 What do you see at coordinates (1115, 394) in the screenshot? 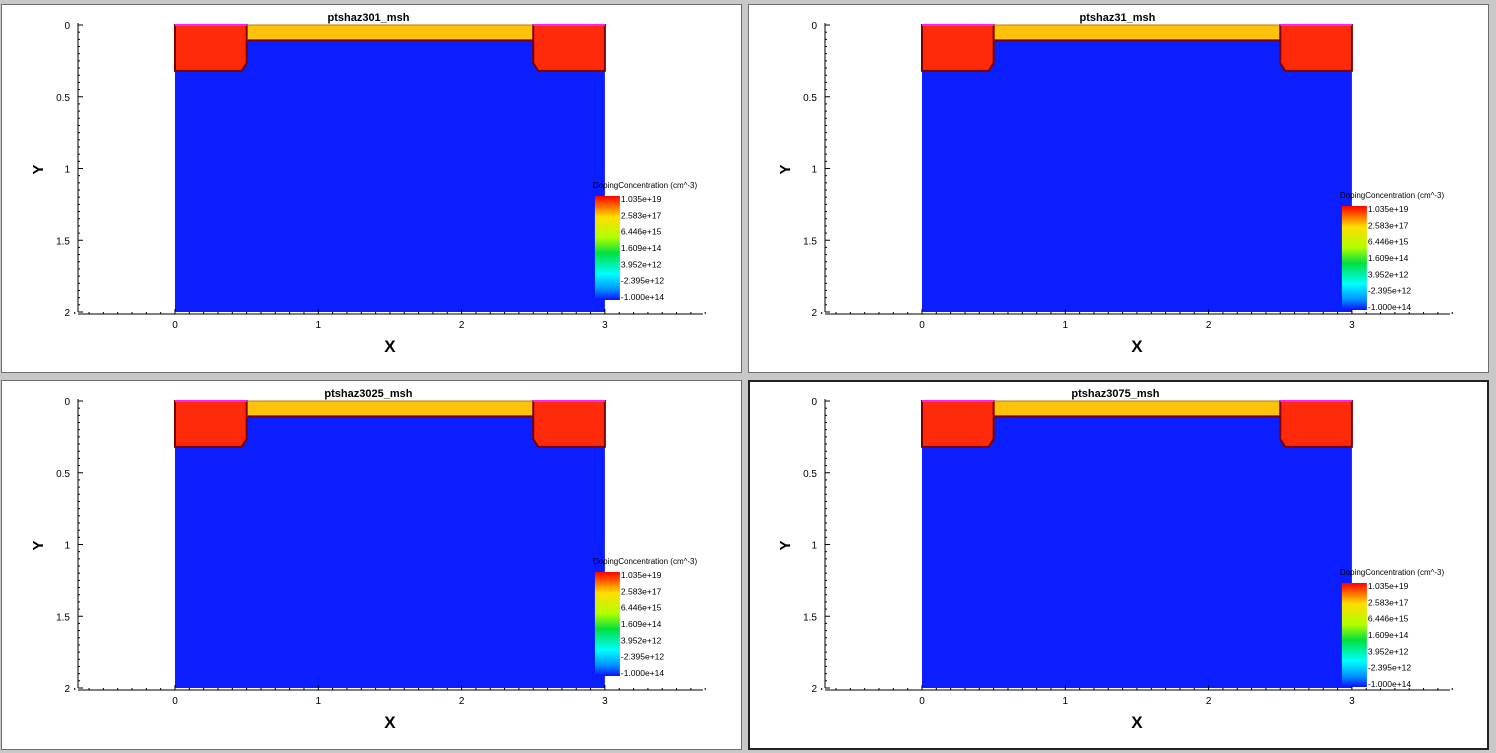
I see `plot-title: ptshaz3075_msh` at bounding box center [1115, 394].